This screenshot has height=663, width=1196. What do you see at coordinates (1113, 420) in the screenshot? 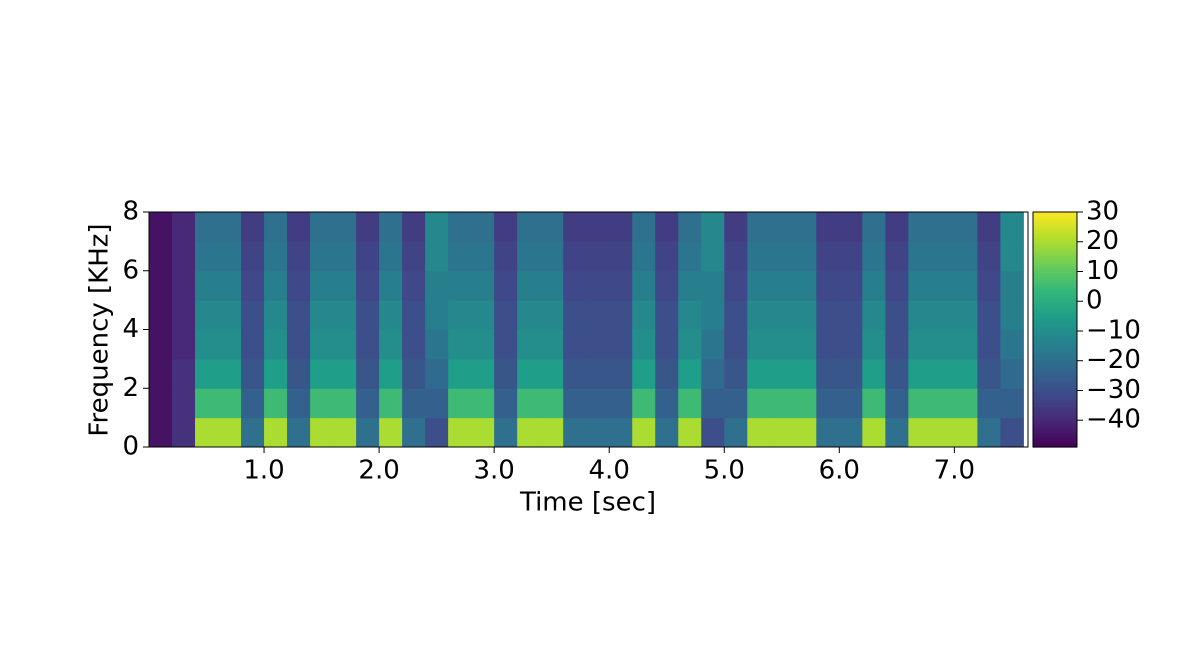
I see `colorbar-tick-label: −40` at bounding box center [1113, 420].